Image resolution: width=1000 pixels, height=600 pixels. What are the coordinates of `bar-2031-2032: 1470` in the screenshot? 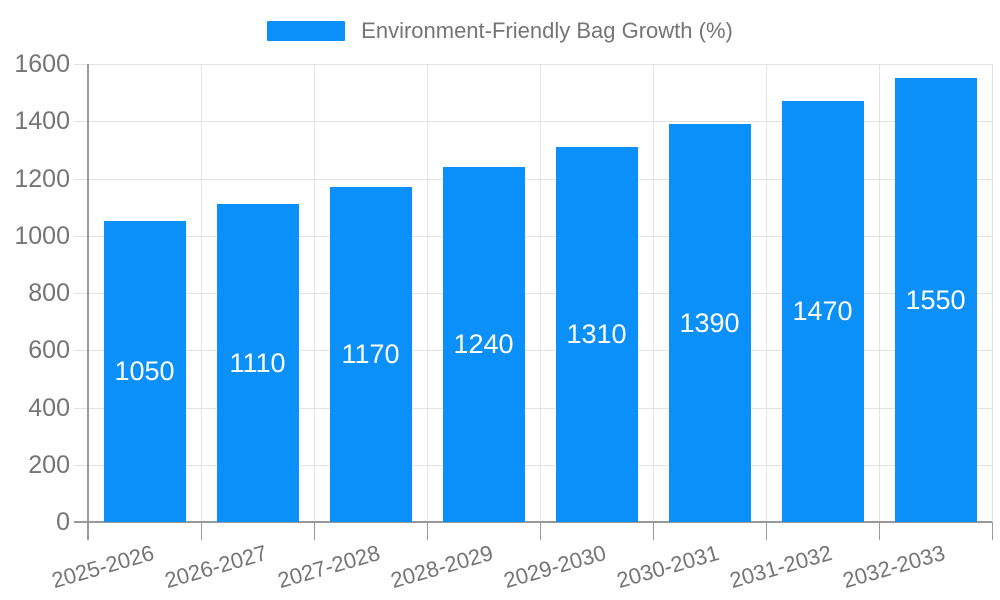 It's located at (822, 311).